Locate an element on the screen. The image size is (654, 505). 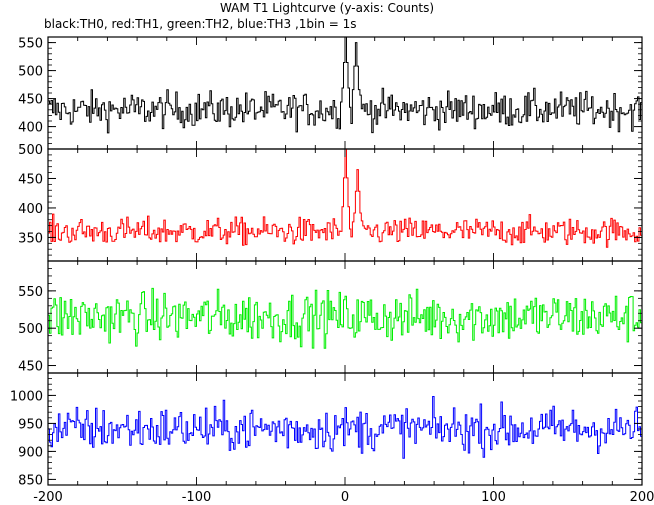
x-tick-label: -100 is located at coordinates (197, 497).